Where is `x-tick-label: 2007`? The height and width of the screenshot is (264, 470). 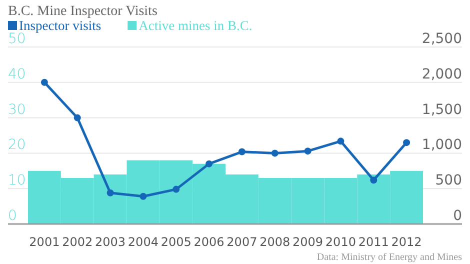 x-tick-label: 2007 is located at coordinates (242, 242).